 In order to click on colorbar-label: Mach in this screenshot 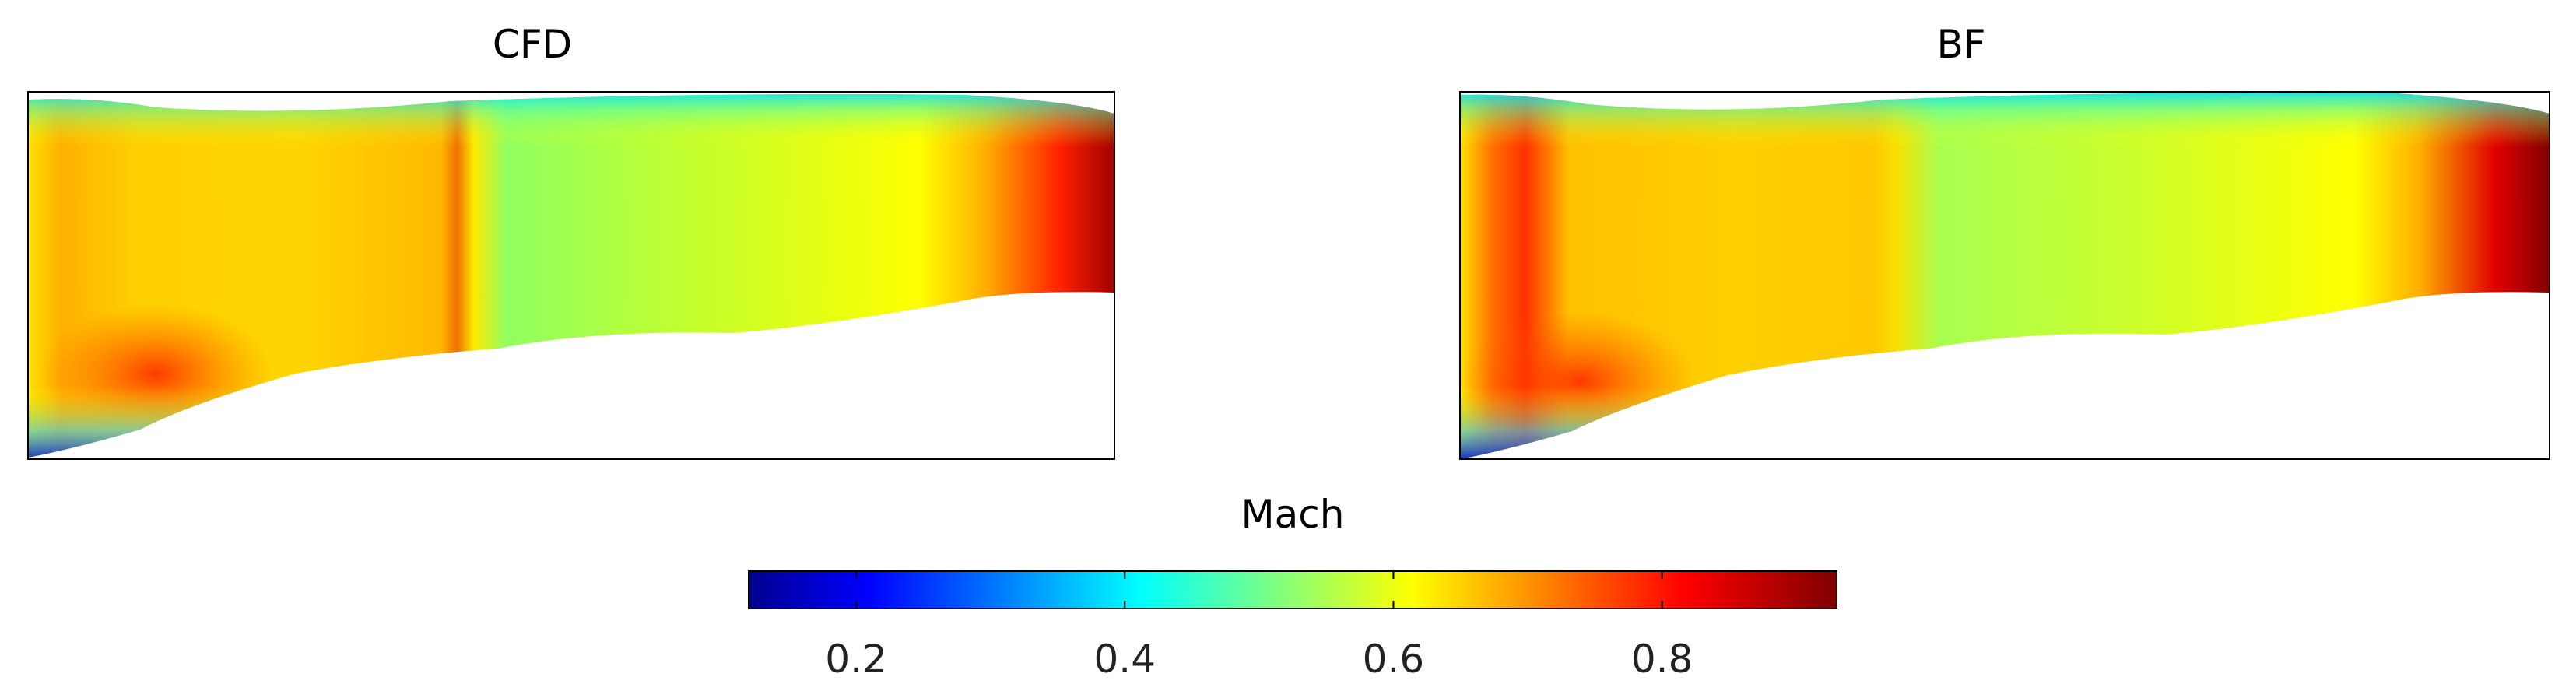, I will do `click(1293, 514)`.